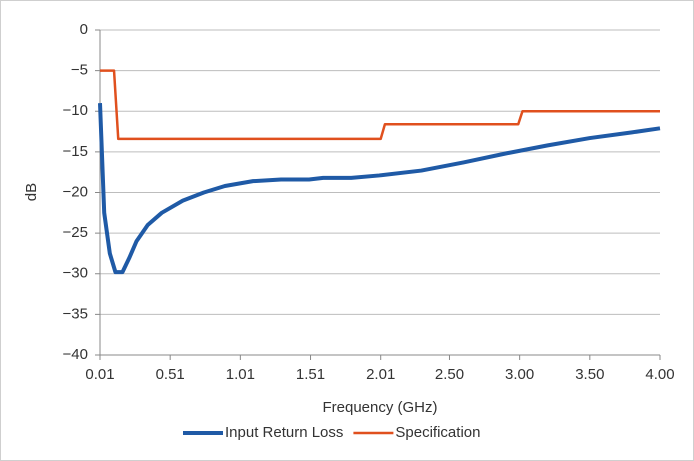  I want to click on x-tick-label: 2.01, so click(380, 374).